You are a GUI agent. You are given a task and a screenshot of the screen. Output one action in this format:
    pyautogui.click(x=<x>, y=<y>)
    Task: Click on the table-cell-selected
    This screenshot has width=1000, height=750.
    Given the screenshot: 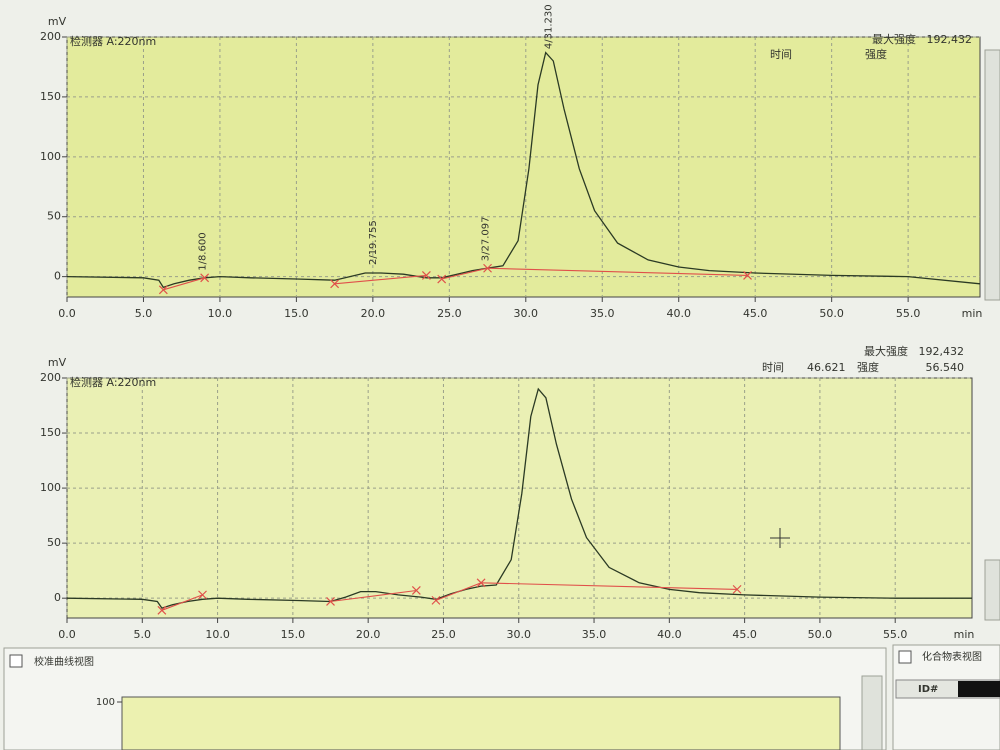 What is the action you would take?
    pyautogui.click(x=979, y=689)
    